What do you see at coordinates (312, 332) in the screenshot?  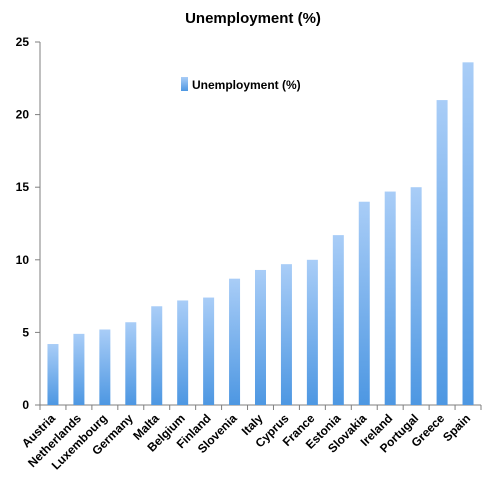 I see `bar-france` at bounding box center [312, 332].